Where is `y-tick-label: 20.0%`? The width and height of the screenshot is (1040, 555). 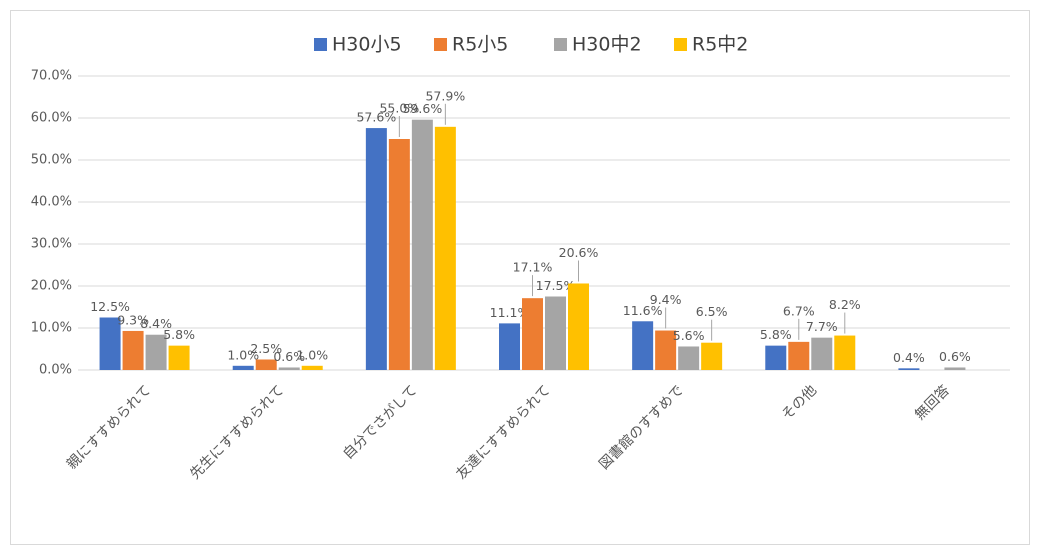 y-tick-label: 20.0% is located at coordinates (51, 286).